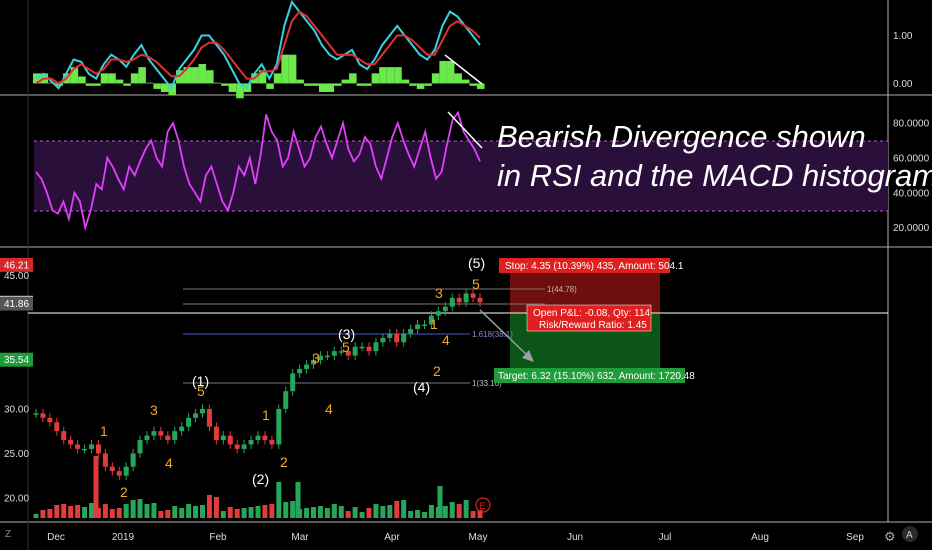 This screenshot has width=932, height=550. I want to click on wave-label: (5), so click(476, 263).